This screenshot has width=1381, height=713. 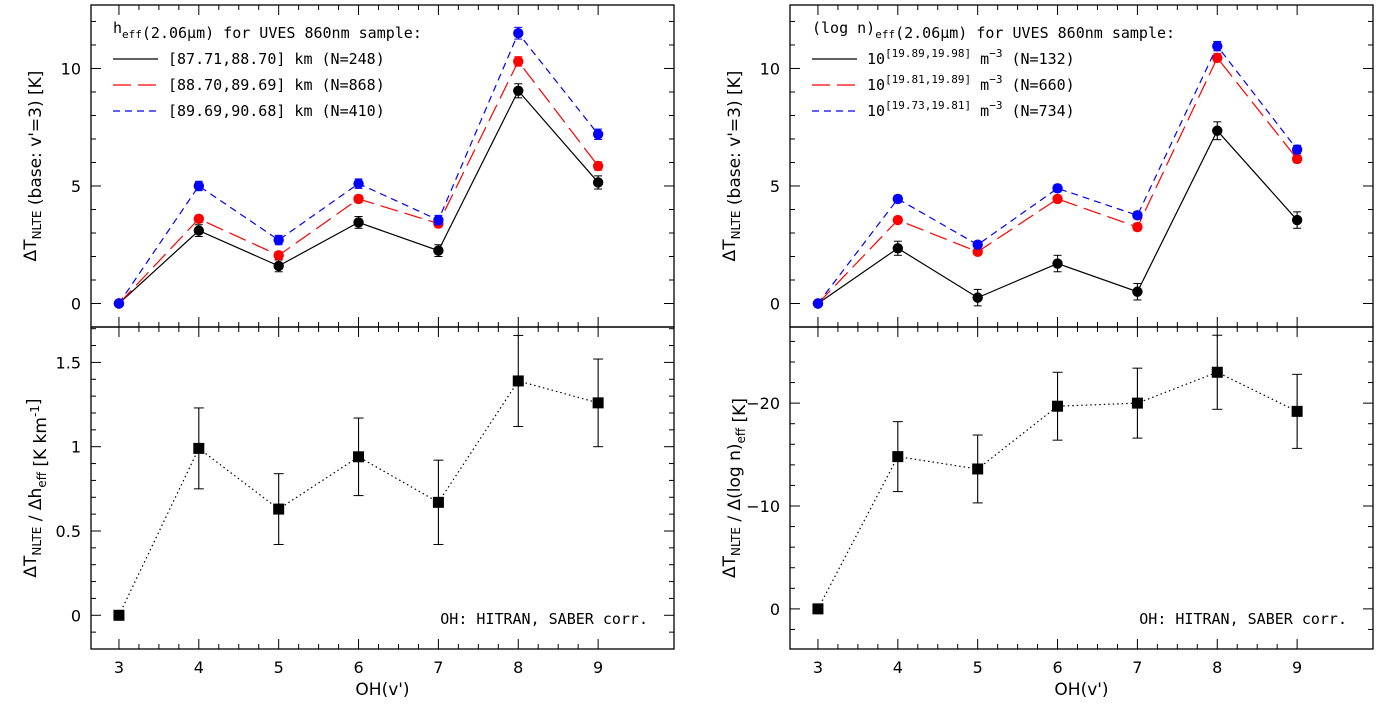 I want to click on y-tick-label: 1, so click(x=76, y=447).